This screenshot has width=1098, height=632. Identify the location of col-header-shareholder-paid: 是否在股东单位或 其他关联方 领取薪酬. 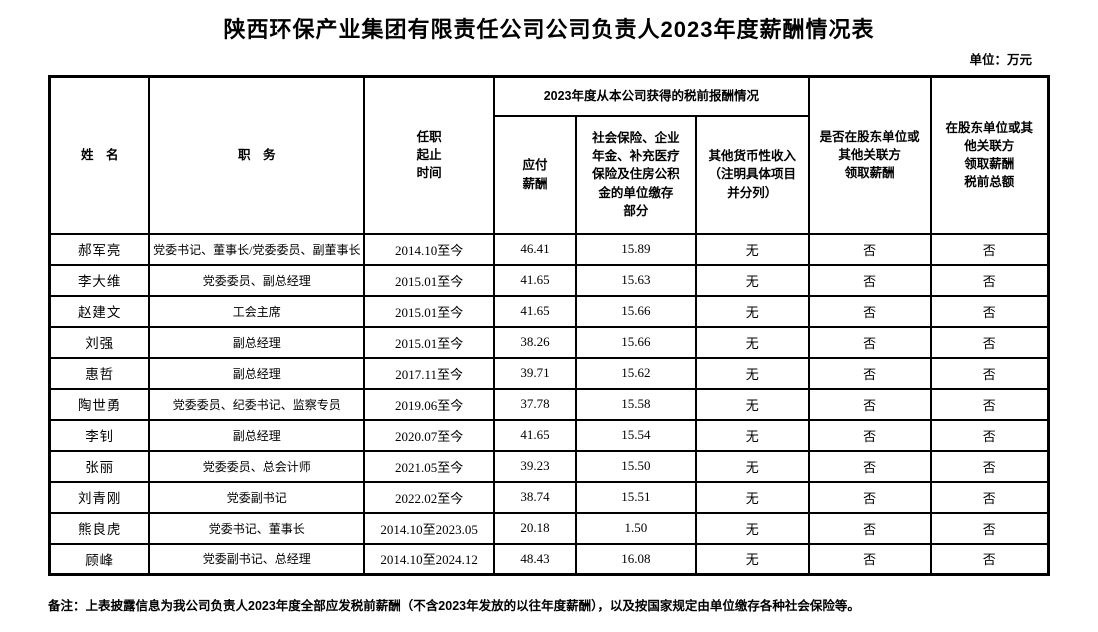
(869, 155).